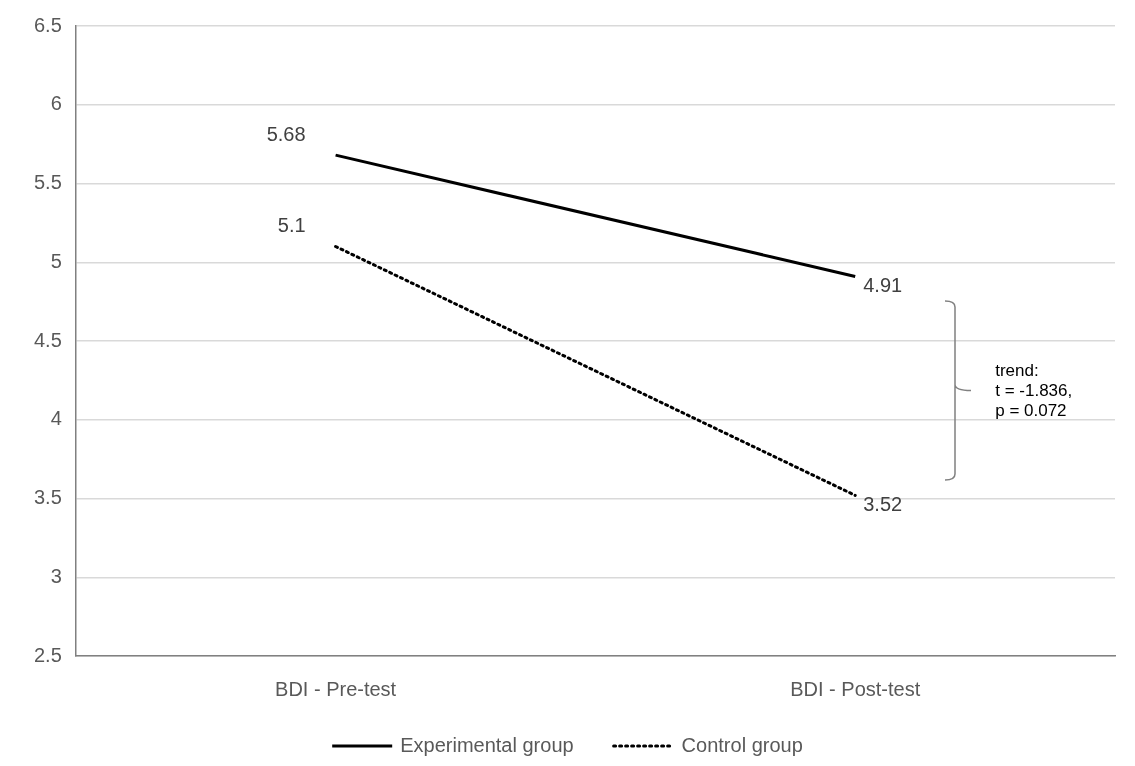  I want to click on data-label: 3.52, so click(883, 503).